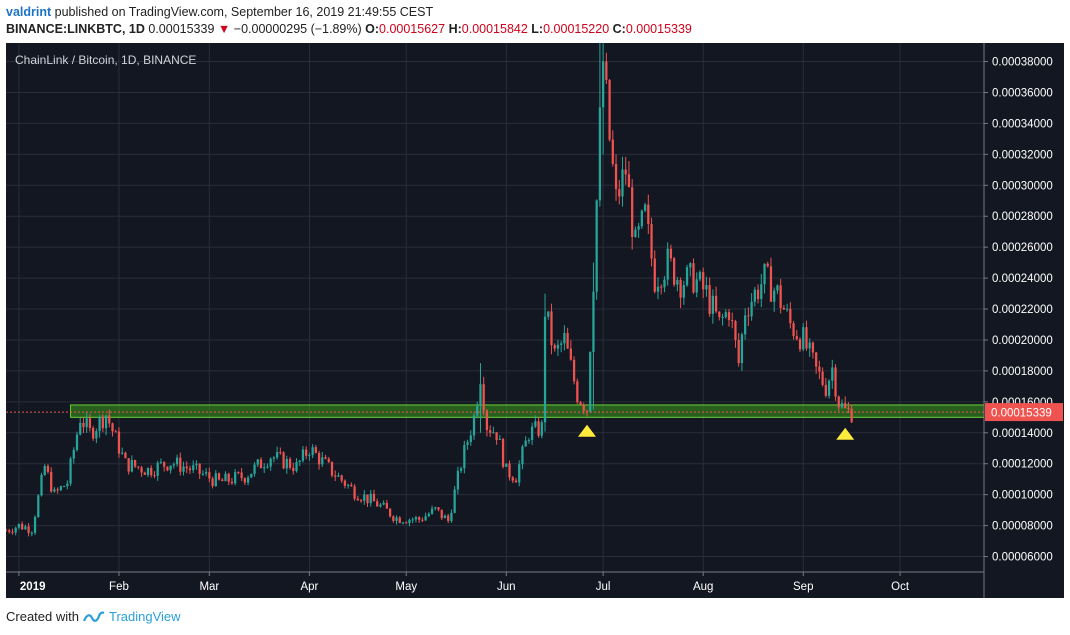 The width and height of the screenshot is (1070, 635). Describe the element at coordinates (1022, 465) in the screenshot. I see `price-tick-label: 0.00012000` at that location.